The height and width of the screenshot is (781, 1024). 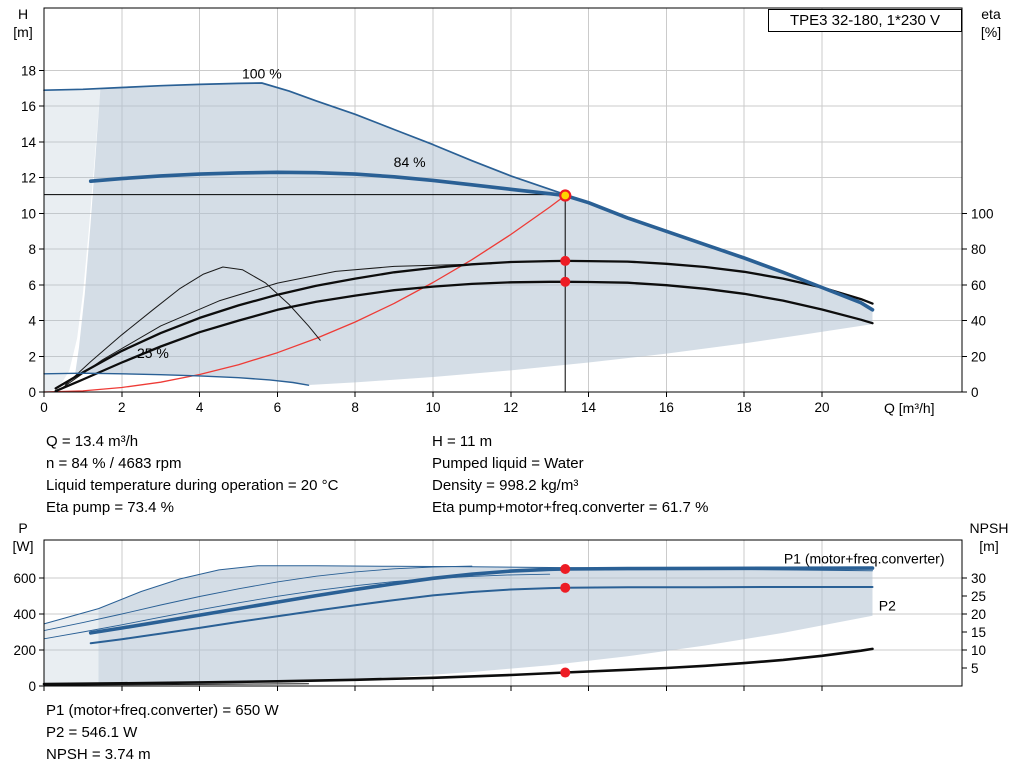 I want to click on bottom-tick-label: 10, so click(x=432, y=407).